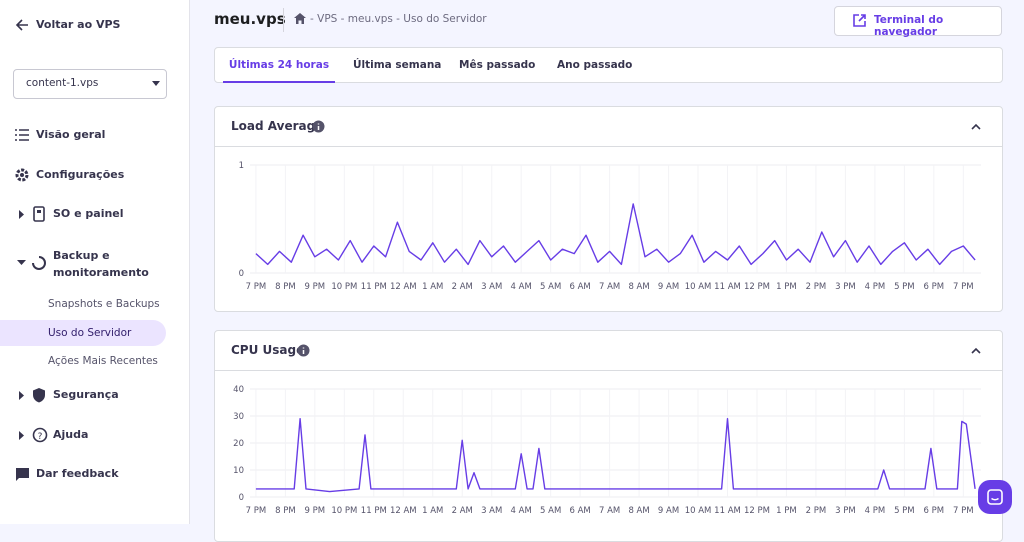 The image size is (1024, 542). I want to click on vps-select: content-1.vps, so click(90, 84).